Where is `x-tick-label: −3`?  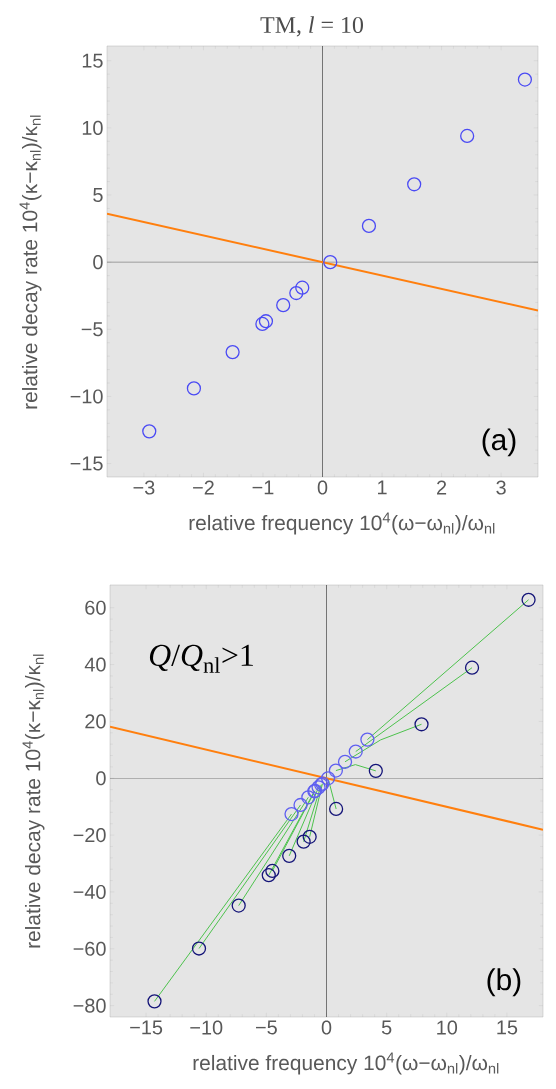 x-tick-label: −3 is located at coordinates (144, 487).